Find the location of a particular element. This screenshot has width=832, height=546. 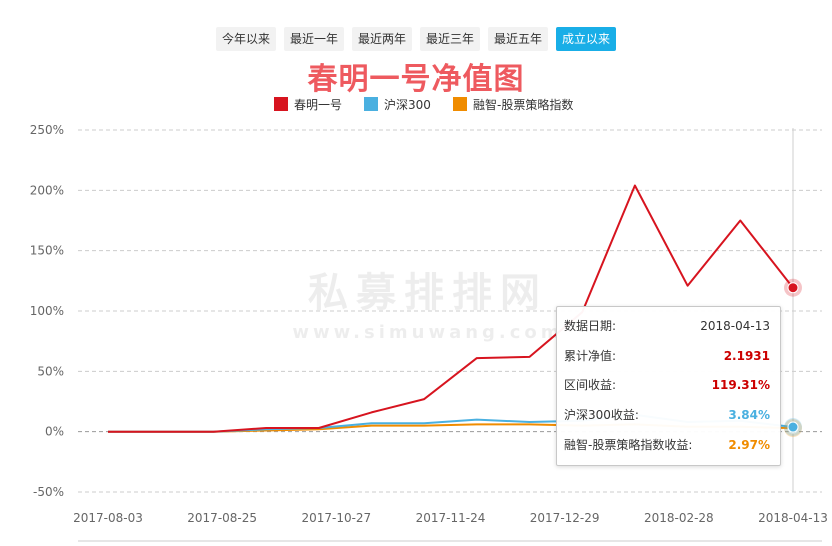

watermark-main: 私募排排网 is located at coordinates (428, 293).